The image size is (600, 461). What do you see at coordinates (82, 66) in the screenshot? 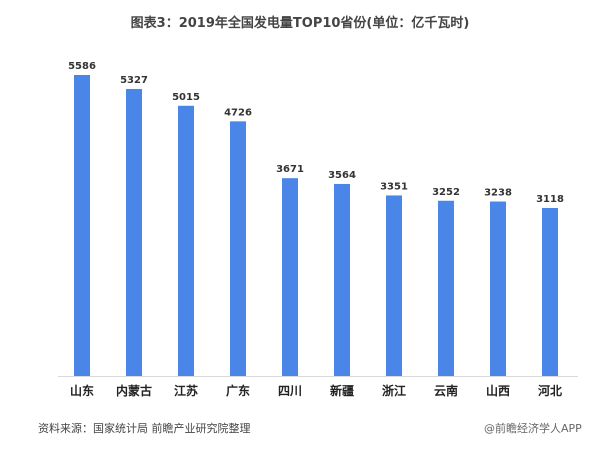
I see `data-label: 5586` at bounding box center [82, 66].